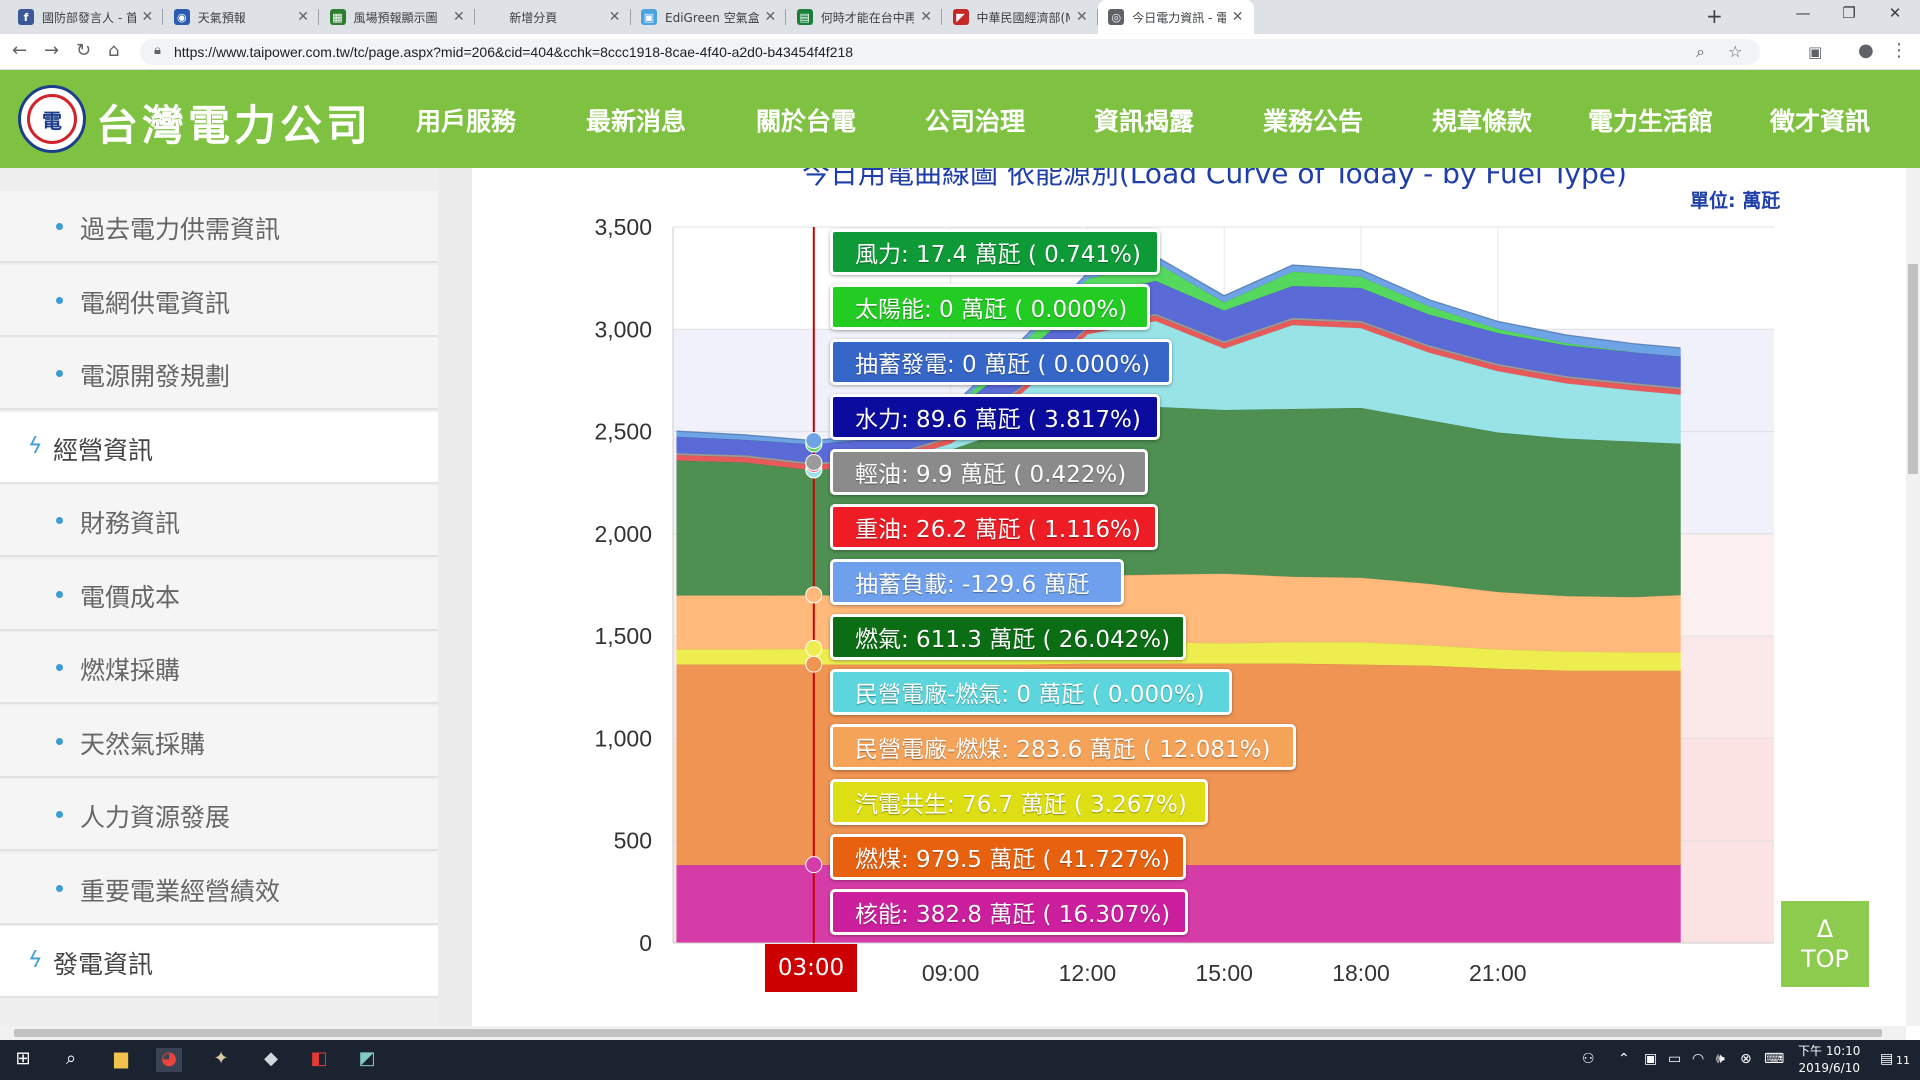 The height and width of the screenshot is (1080, 1920). I want to click on browser-tab-label: 新增分頁, so click(533, 17).